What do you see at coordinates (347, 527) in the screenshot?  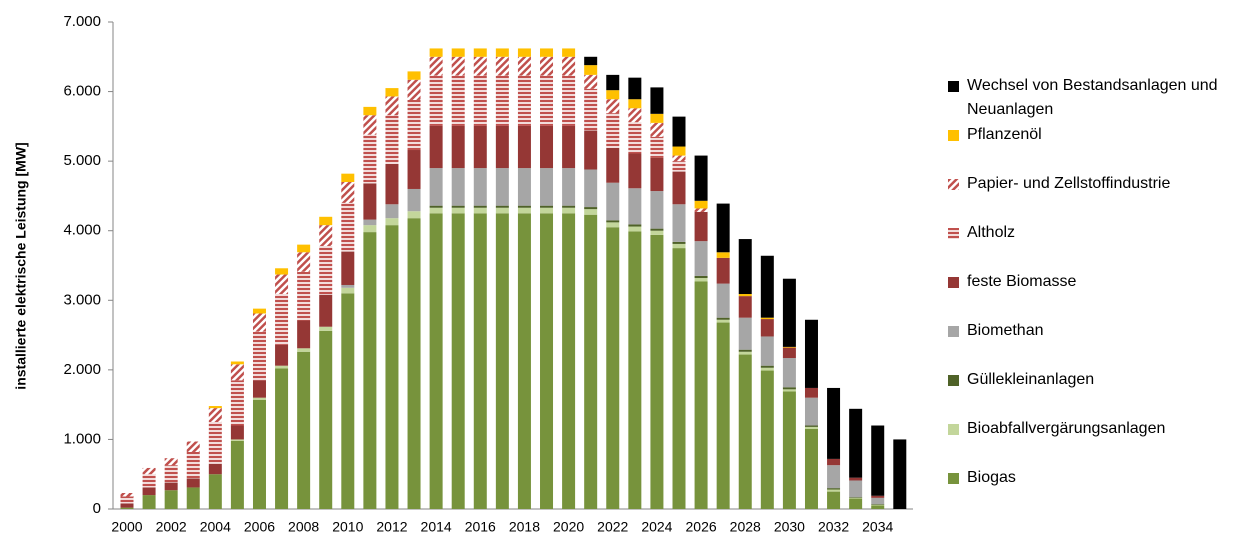 I see `x-tick-label: 2010` at bounding box center [347, 527].